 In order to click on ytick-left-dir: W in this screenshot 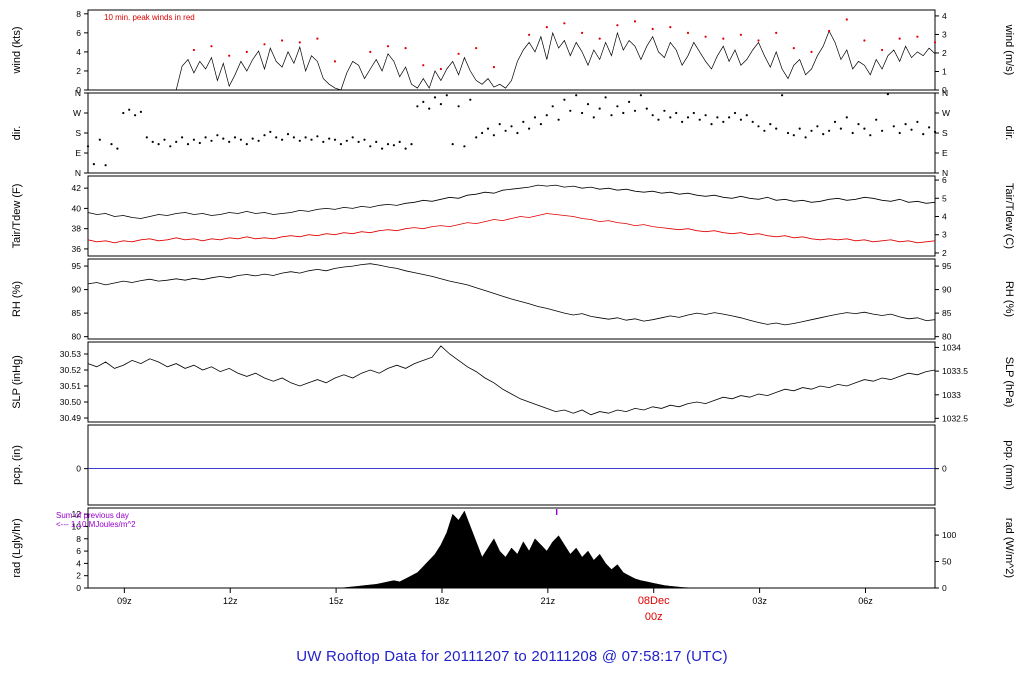, I will do `click(77, 113)`.